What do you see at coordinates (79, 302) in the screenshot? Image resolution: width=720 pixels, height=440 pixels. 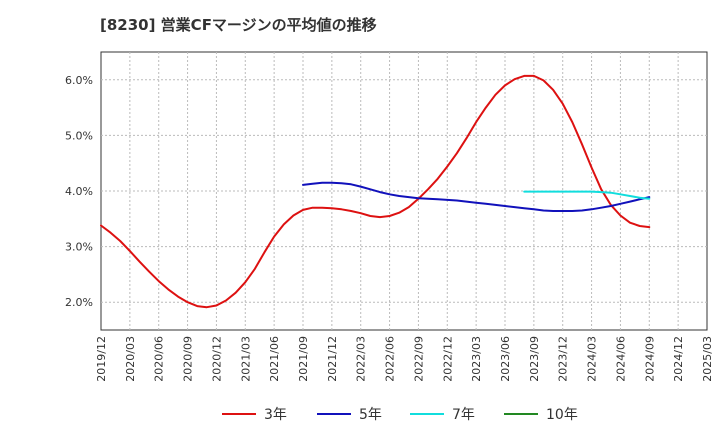 I see `y-tick-label: 2.0%` at bounding box center [79, 302].